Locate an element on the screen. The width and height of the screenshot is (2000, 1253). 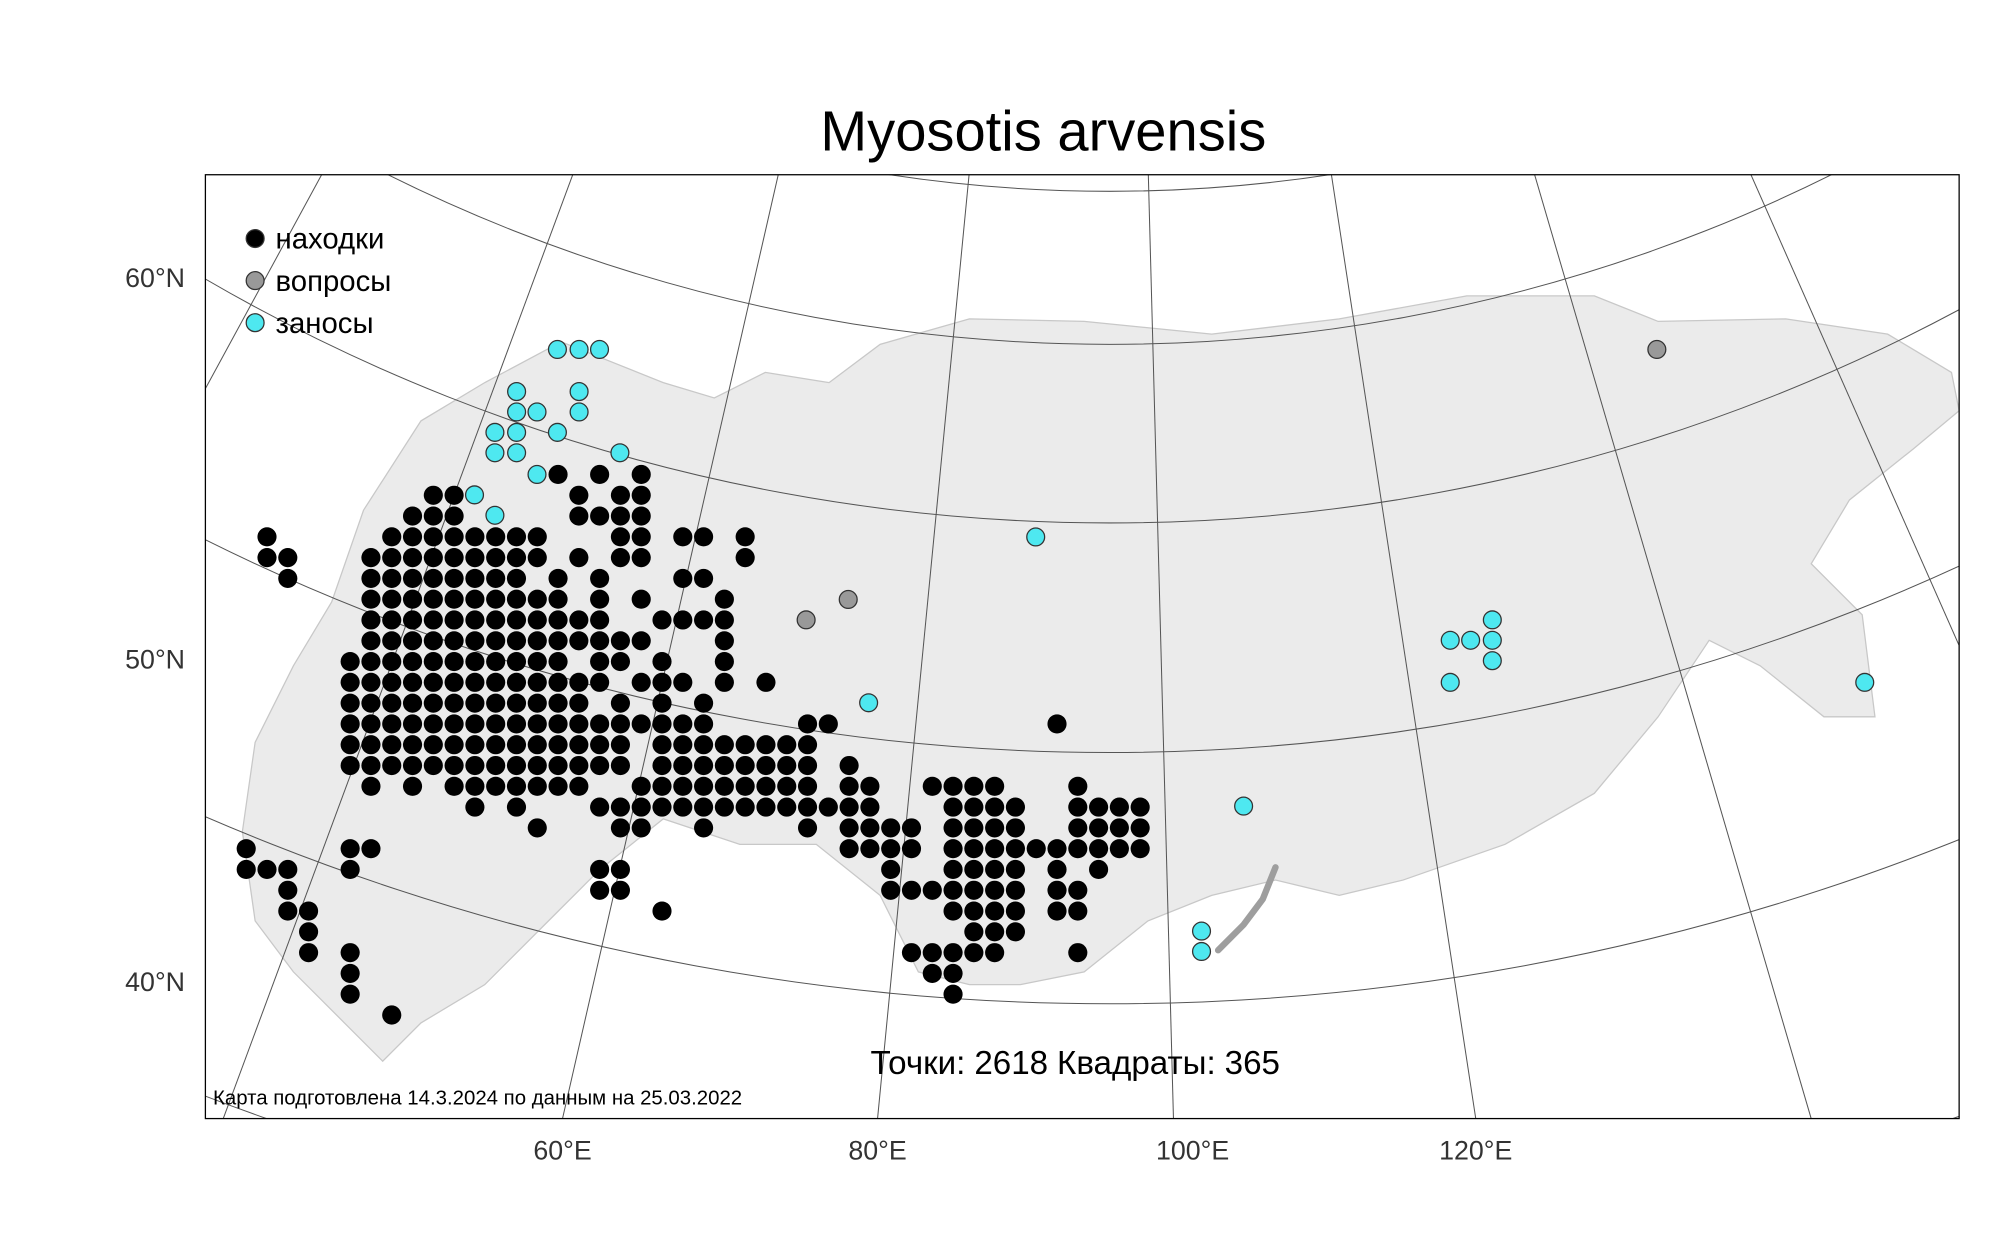
legend-label: заносы is located at coordinates (325, 323).